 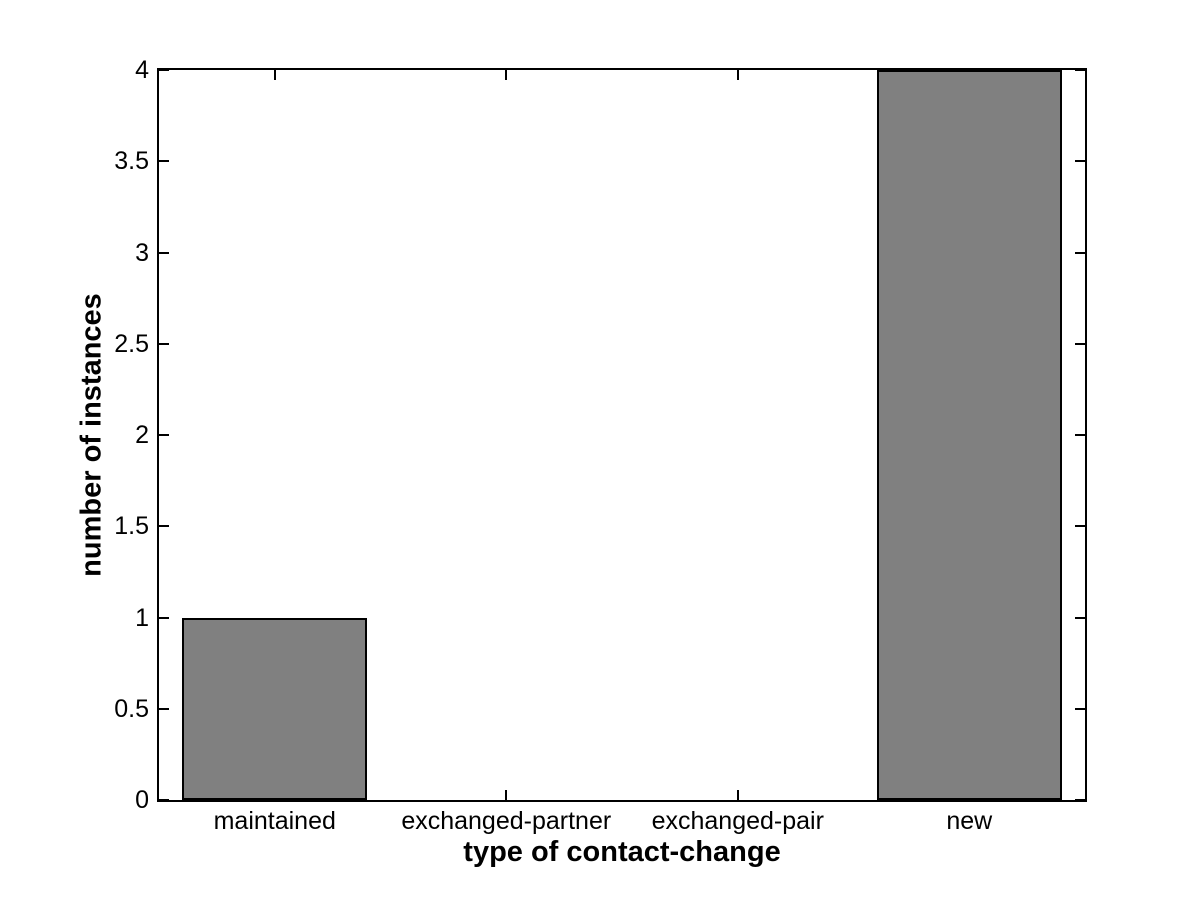 What do you see at coordinates (142, 800) in the screenshot?
I see `y-tick-label: 0` at bounding box center [142, 800].